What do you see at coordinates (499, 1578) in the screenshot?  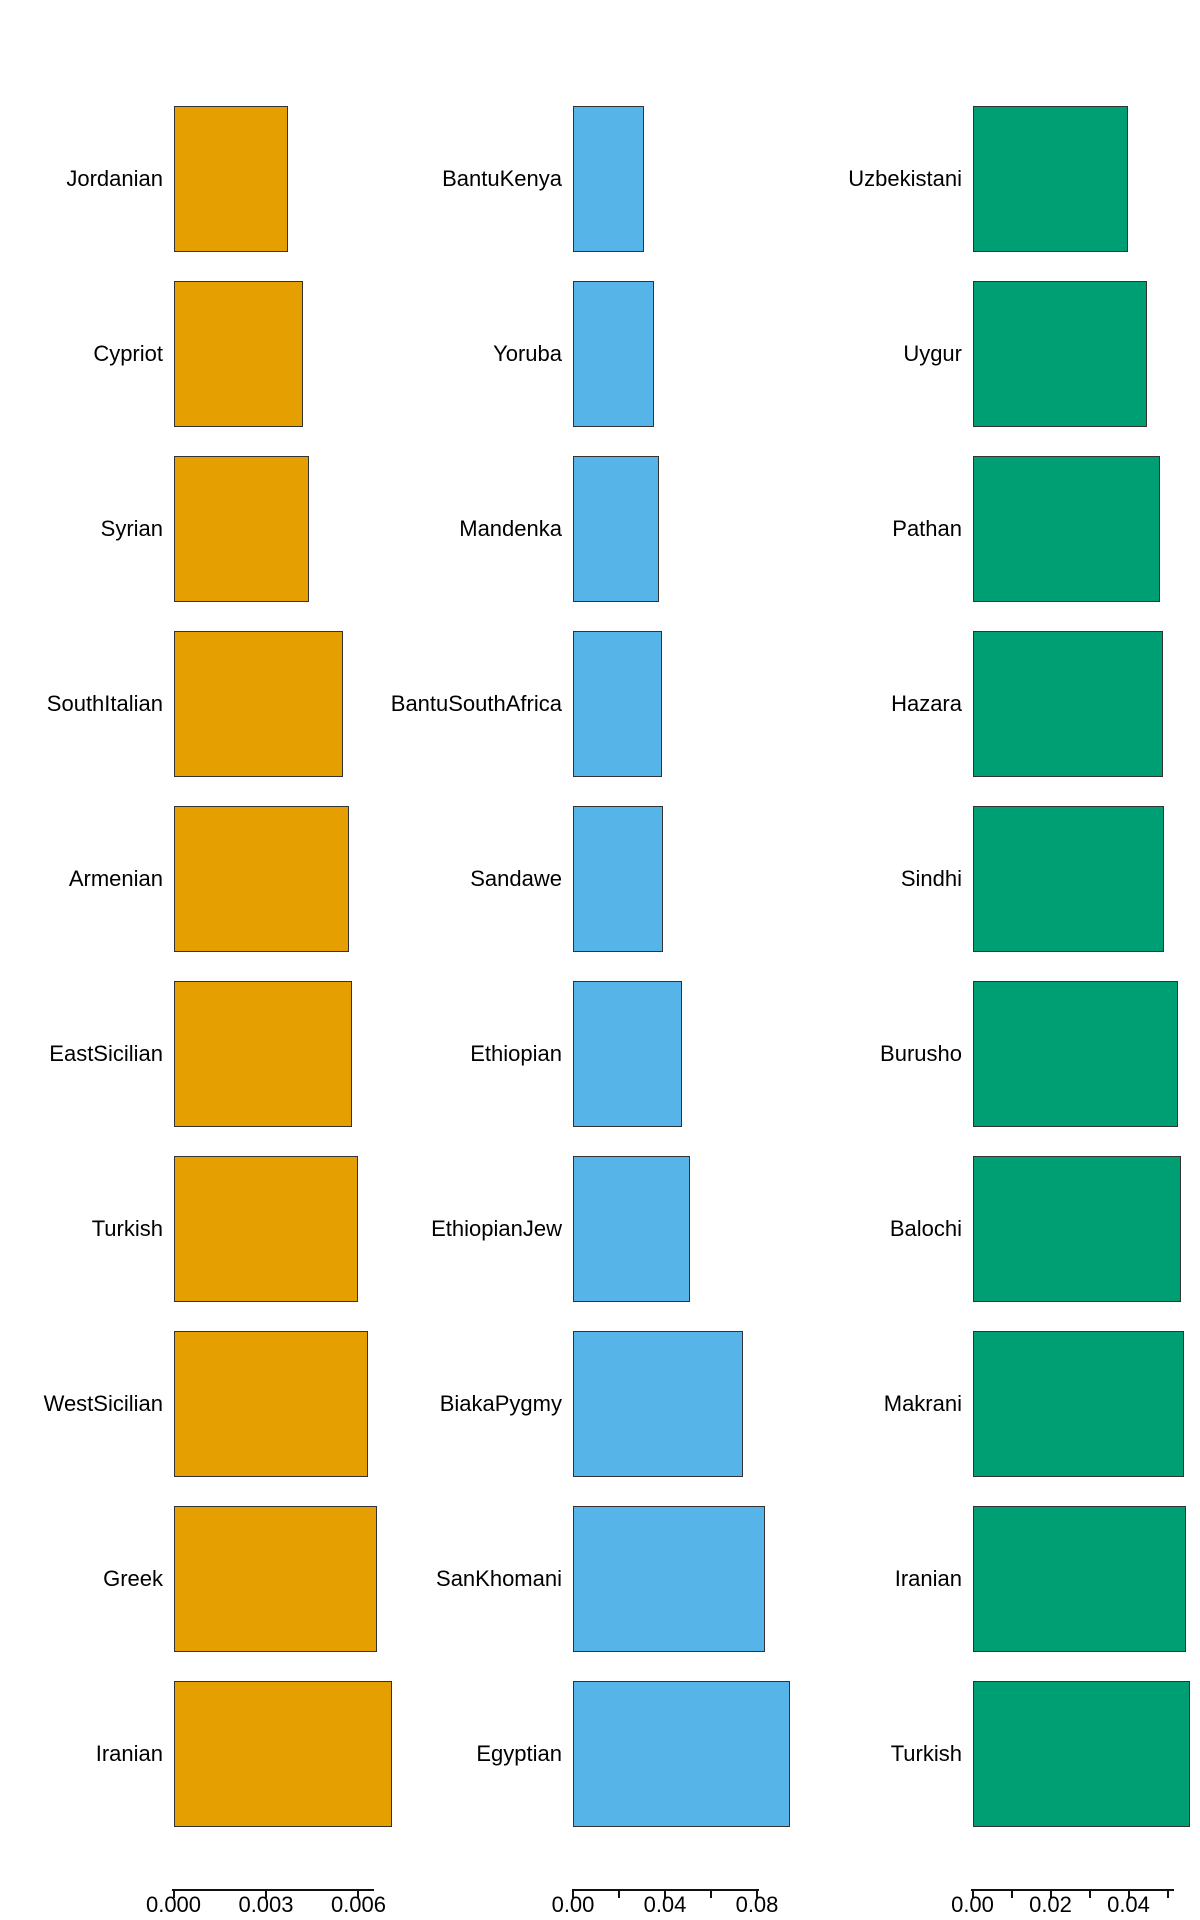 I see `category-label: SanKhomani` at bounding box center [499, 1578].